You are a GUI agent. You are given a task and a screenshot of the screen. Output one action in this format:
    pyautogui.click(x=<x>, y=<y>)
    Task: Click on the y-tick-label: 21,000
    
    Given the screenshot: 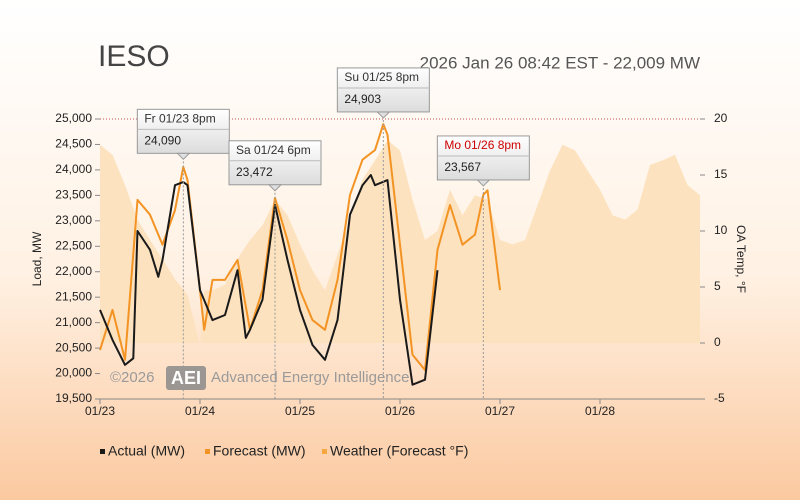 What is the action you would take?
    pyautogui.click(x=73, y=322)
    